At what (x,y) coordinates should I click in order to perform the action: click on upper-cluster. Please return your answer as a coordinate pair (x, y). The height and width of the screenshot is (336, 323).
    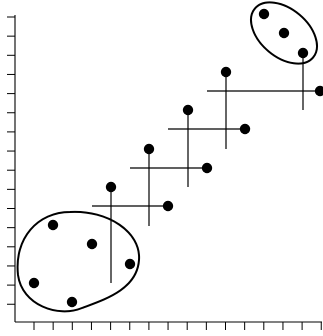
    Looking at the image, I should click on (284, 33).